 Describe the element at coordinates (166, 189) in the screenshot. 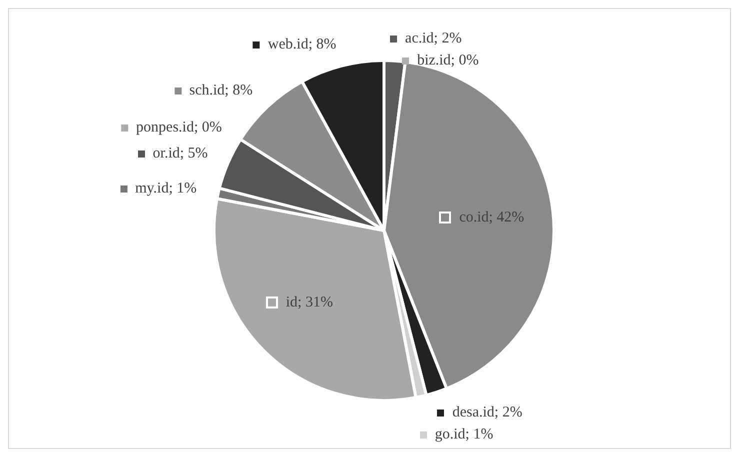

I see `legend-label: my.id; 1%` at that location.